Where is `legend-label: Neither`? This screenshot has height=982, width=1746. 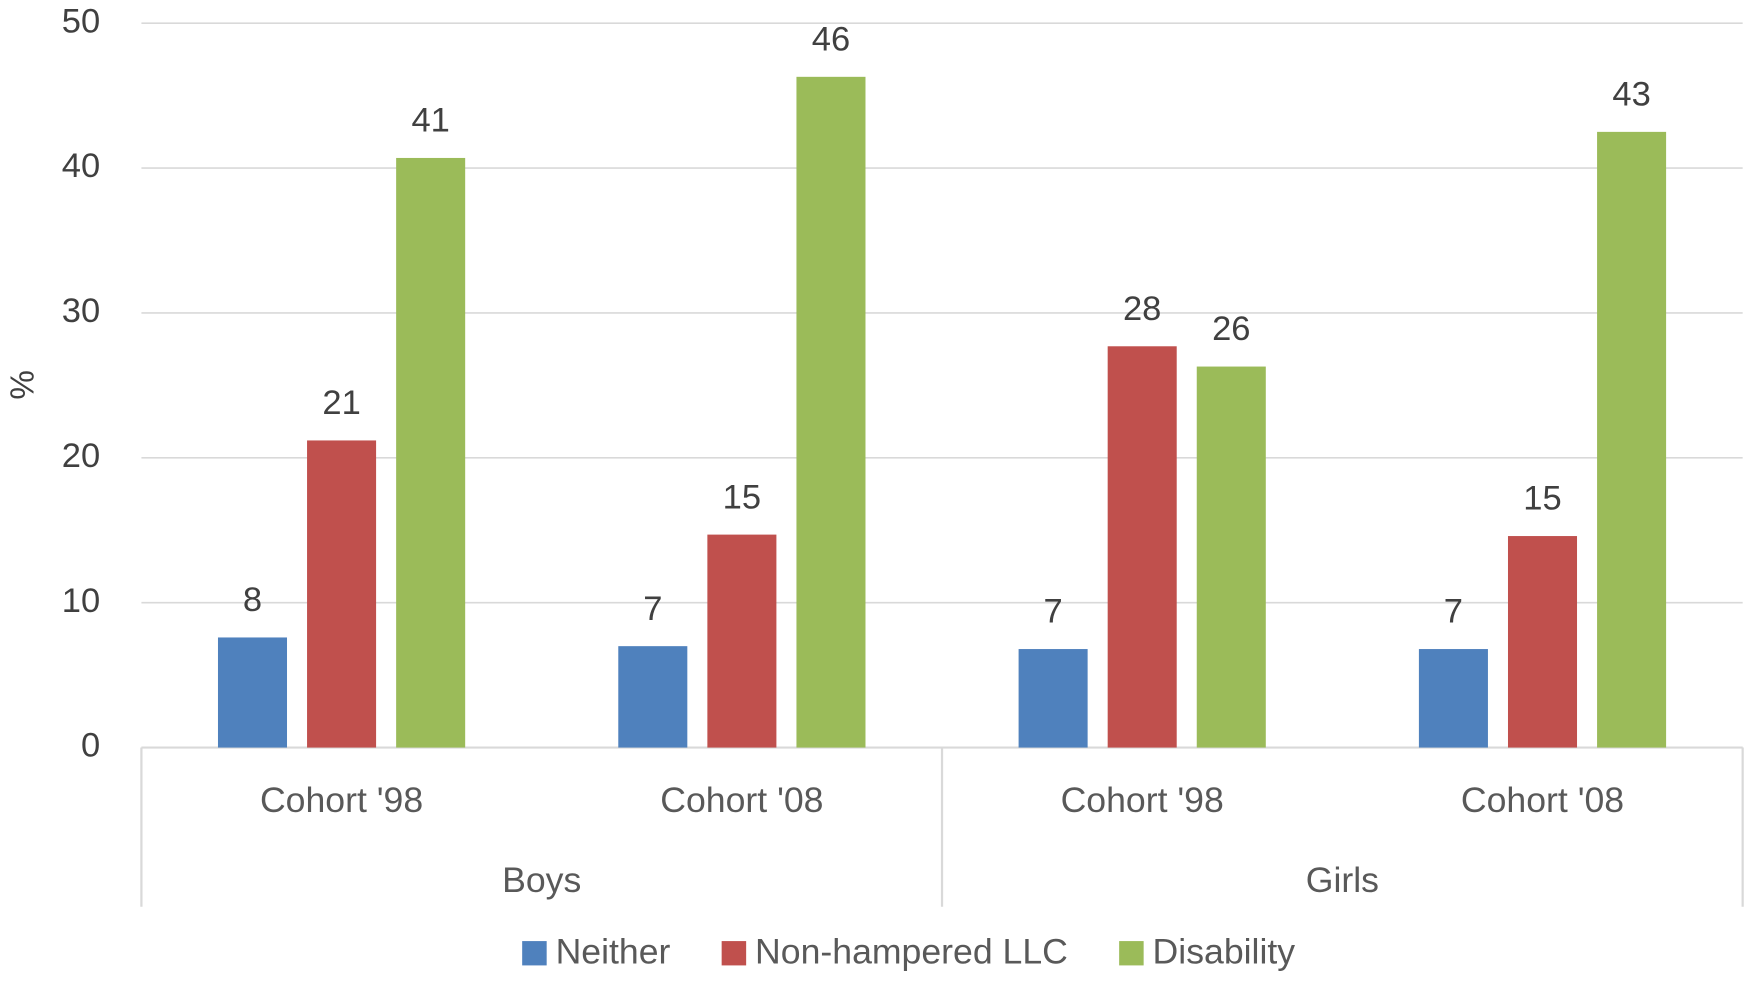
legend-label: Neither is located at coordinates (613, 952).